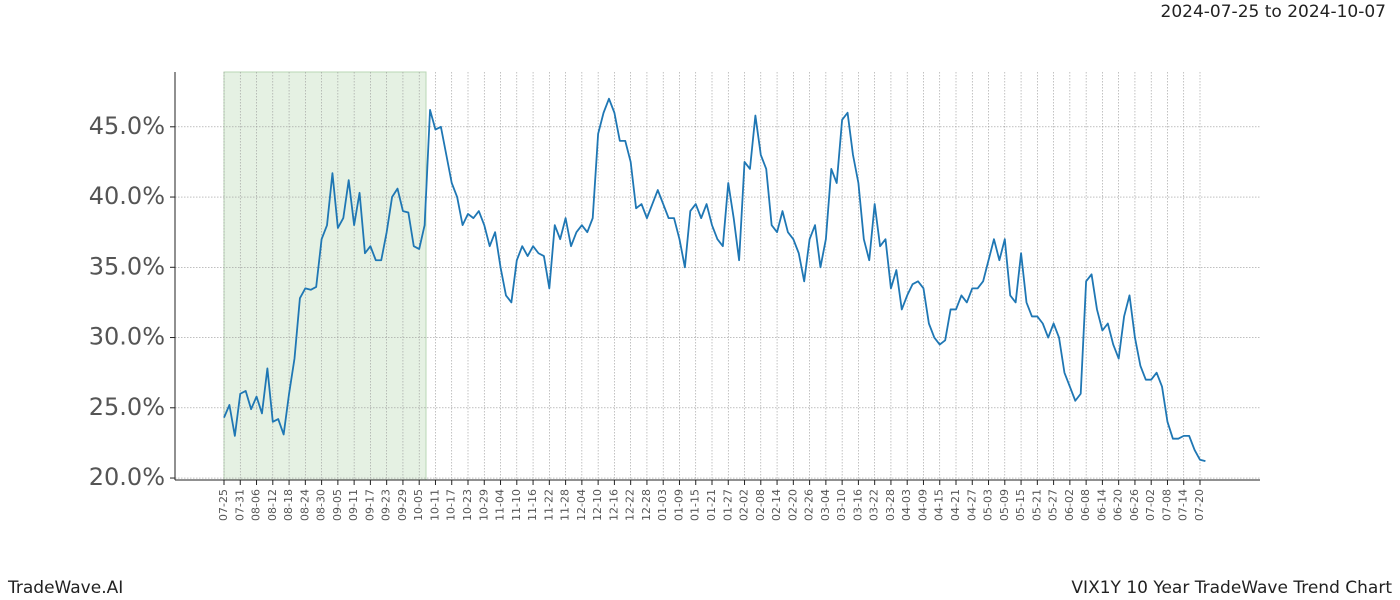 This screenshot has width=1400, height=600. I want to click on x-tick-label: 01-27, so click(727, 505).